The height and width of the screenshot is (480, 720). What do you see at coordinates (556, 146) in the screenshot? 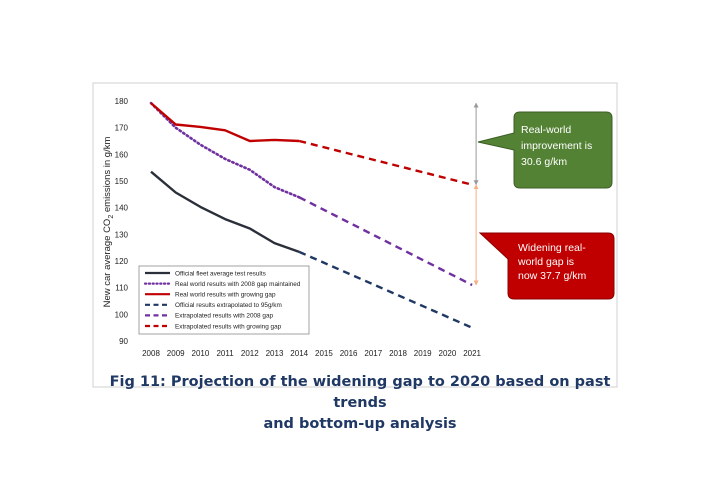
I see `callout-improvement-text: improvement is` at bounding box center [556, 146].